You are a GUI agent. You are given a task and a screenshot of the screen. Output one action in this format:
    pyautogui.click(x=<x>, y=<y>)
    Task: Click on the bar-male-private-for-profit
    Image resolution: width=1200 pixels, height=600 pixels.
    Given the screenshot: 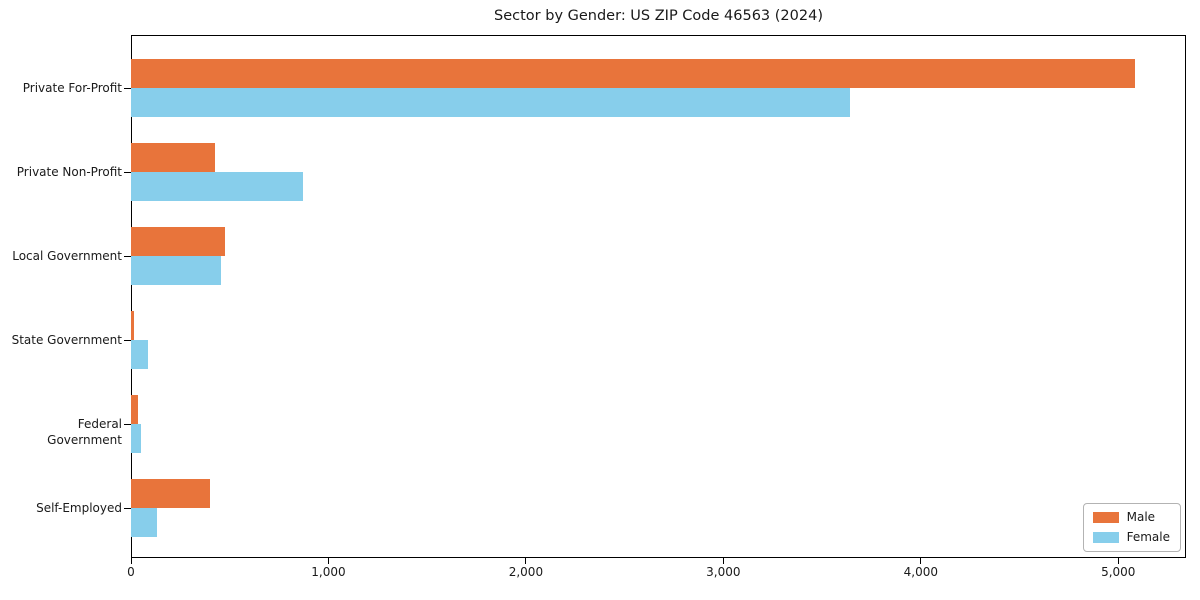 What is the action you would take?
    pyautogui.click(x=633, y=73)
    